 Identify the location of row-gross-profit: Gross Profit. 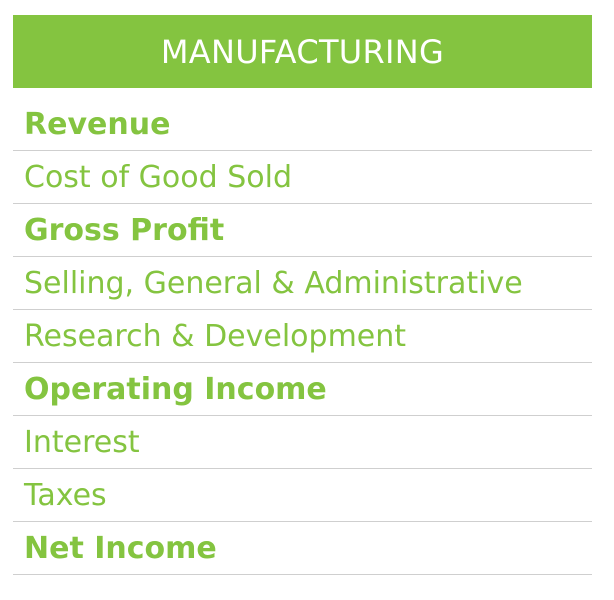
(302, 230).